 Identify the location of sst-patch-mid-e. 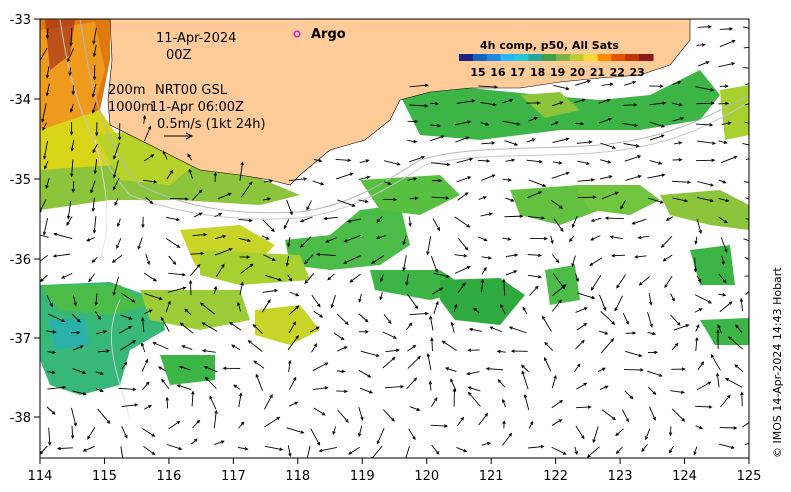
(482, 301).